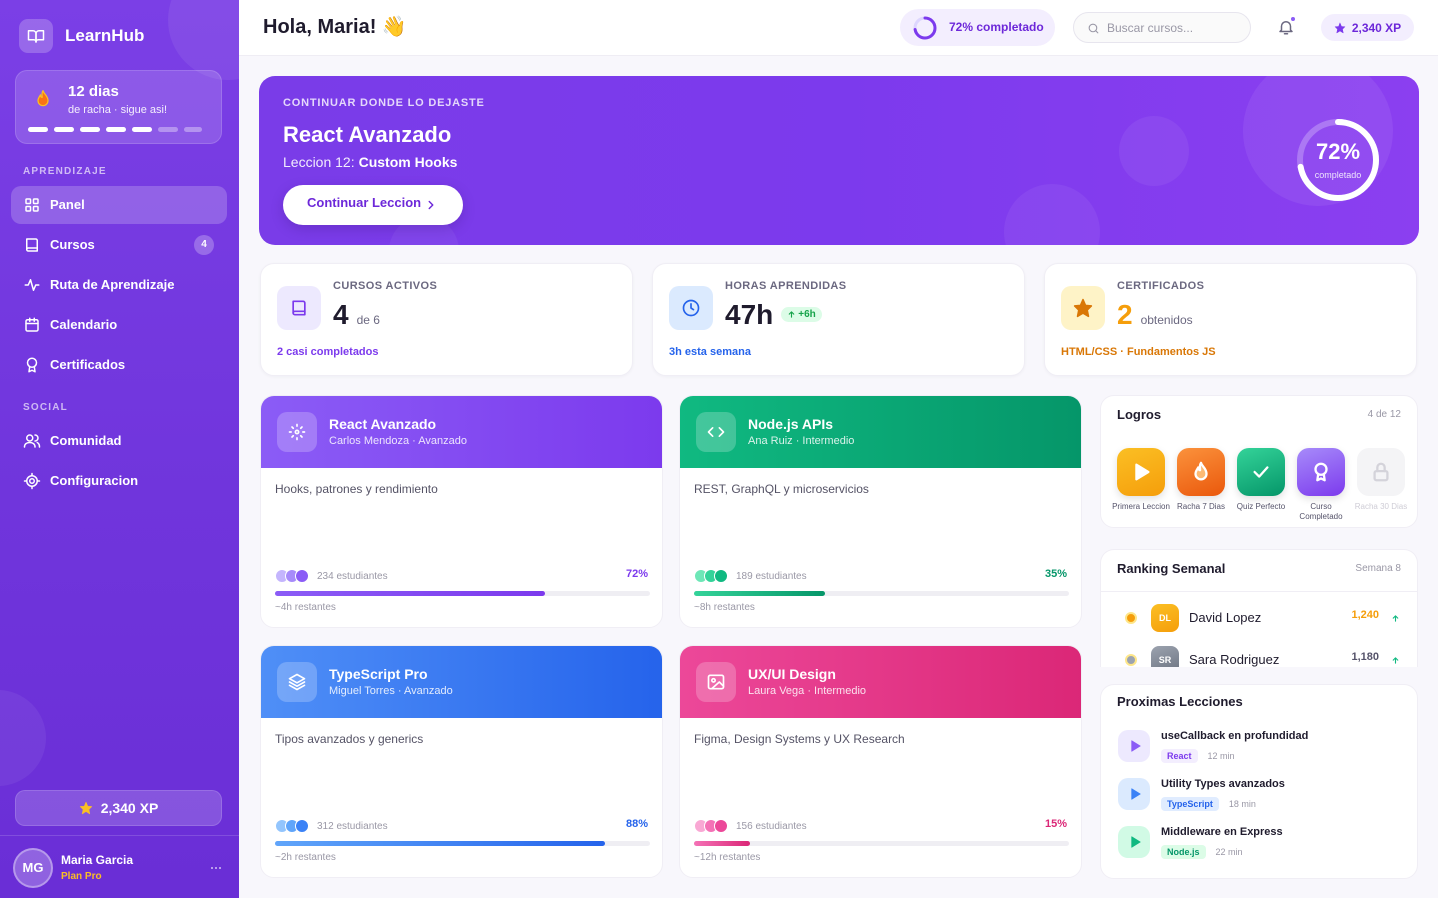  What do you see at coordinates (1395, 660) in the screenshot?
I see `rank-trend-part` at bounding box center [1395, 660].